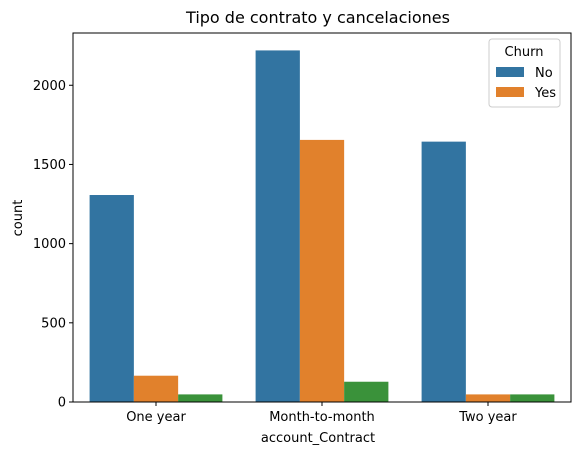 Image resolution: width=580 pixels, height=459 pixels. I want to click on bar-two-year-yes, so click(488, 398).